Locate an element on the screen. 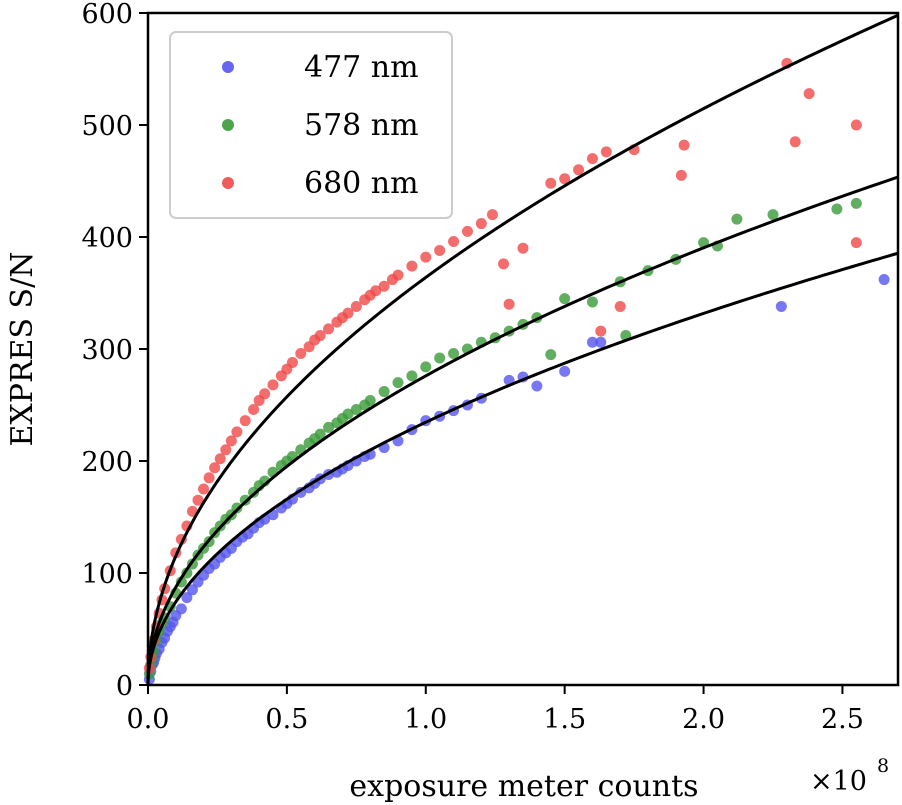  legend: 477 nm 578 nm 680 nm is located at coordinates (311, 125).